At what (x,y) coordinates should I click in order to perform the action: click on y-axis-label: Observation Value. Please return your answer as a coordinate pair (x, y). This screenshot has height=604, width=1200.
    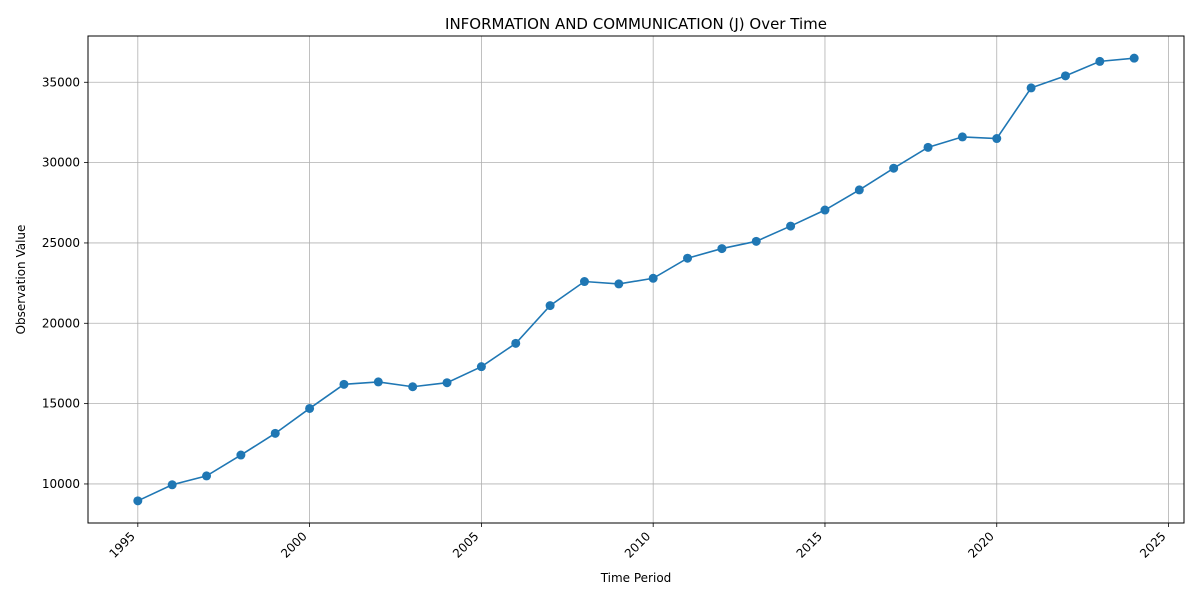
    Looking at the image, I should click on (21, 280).